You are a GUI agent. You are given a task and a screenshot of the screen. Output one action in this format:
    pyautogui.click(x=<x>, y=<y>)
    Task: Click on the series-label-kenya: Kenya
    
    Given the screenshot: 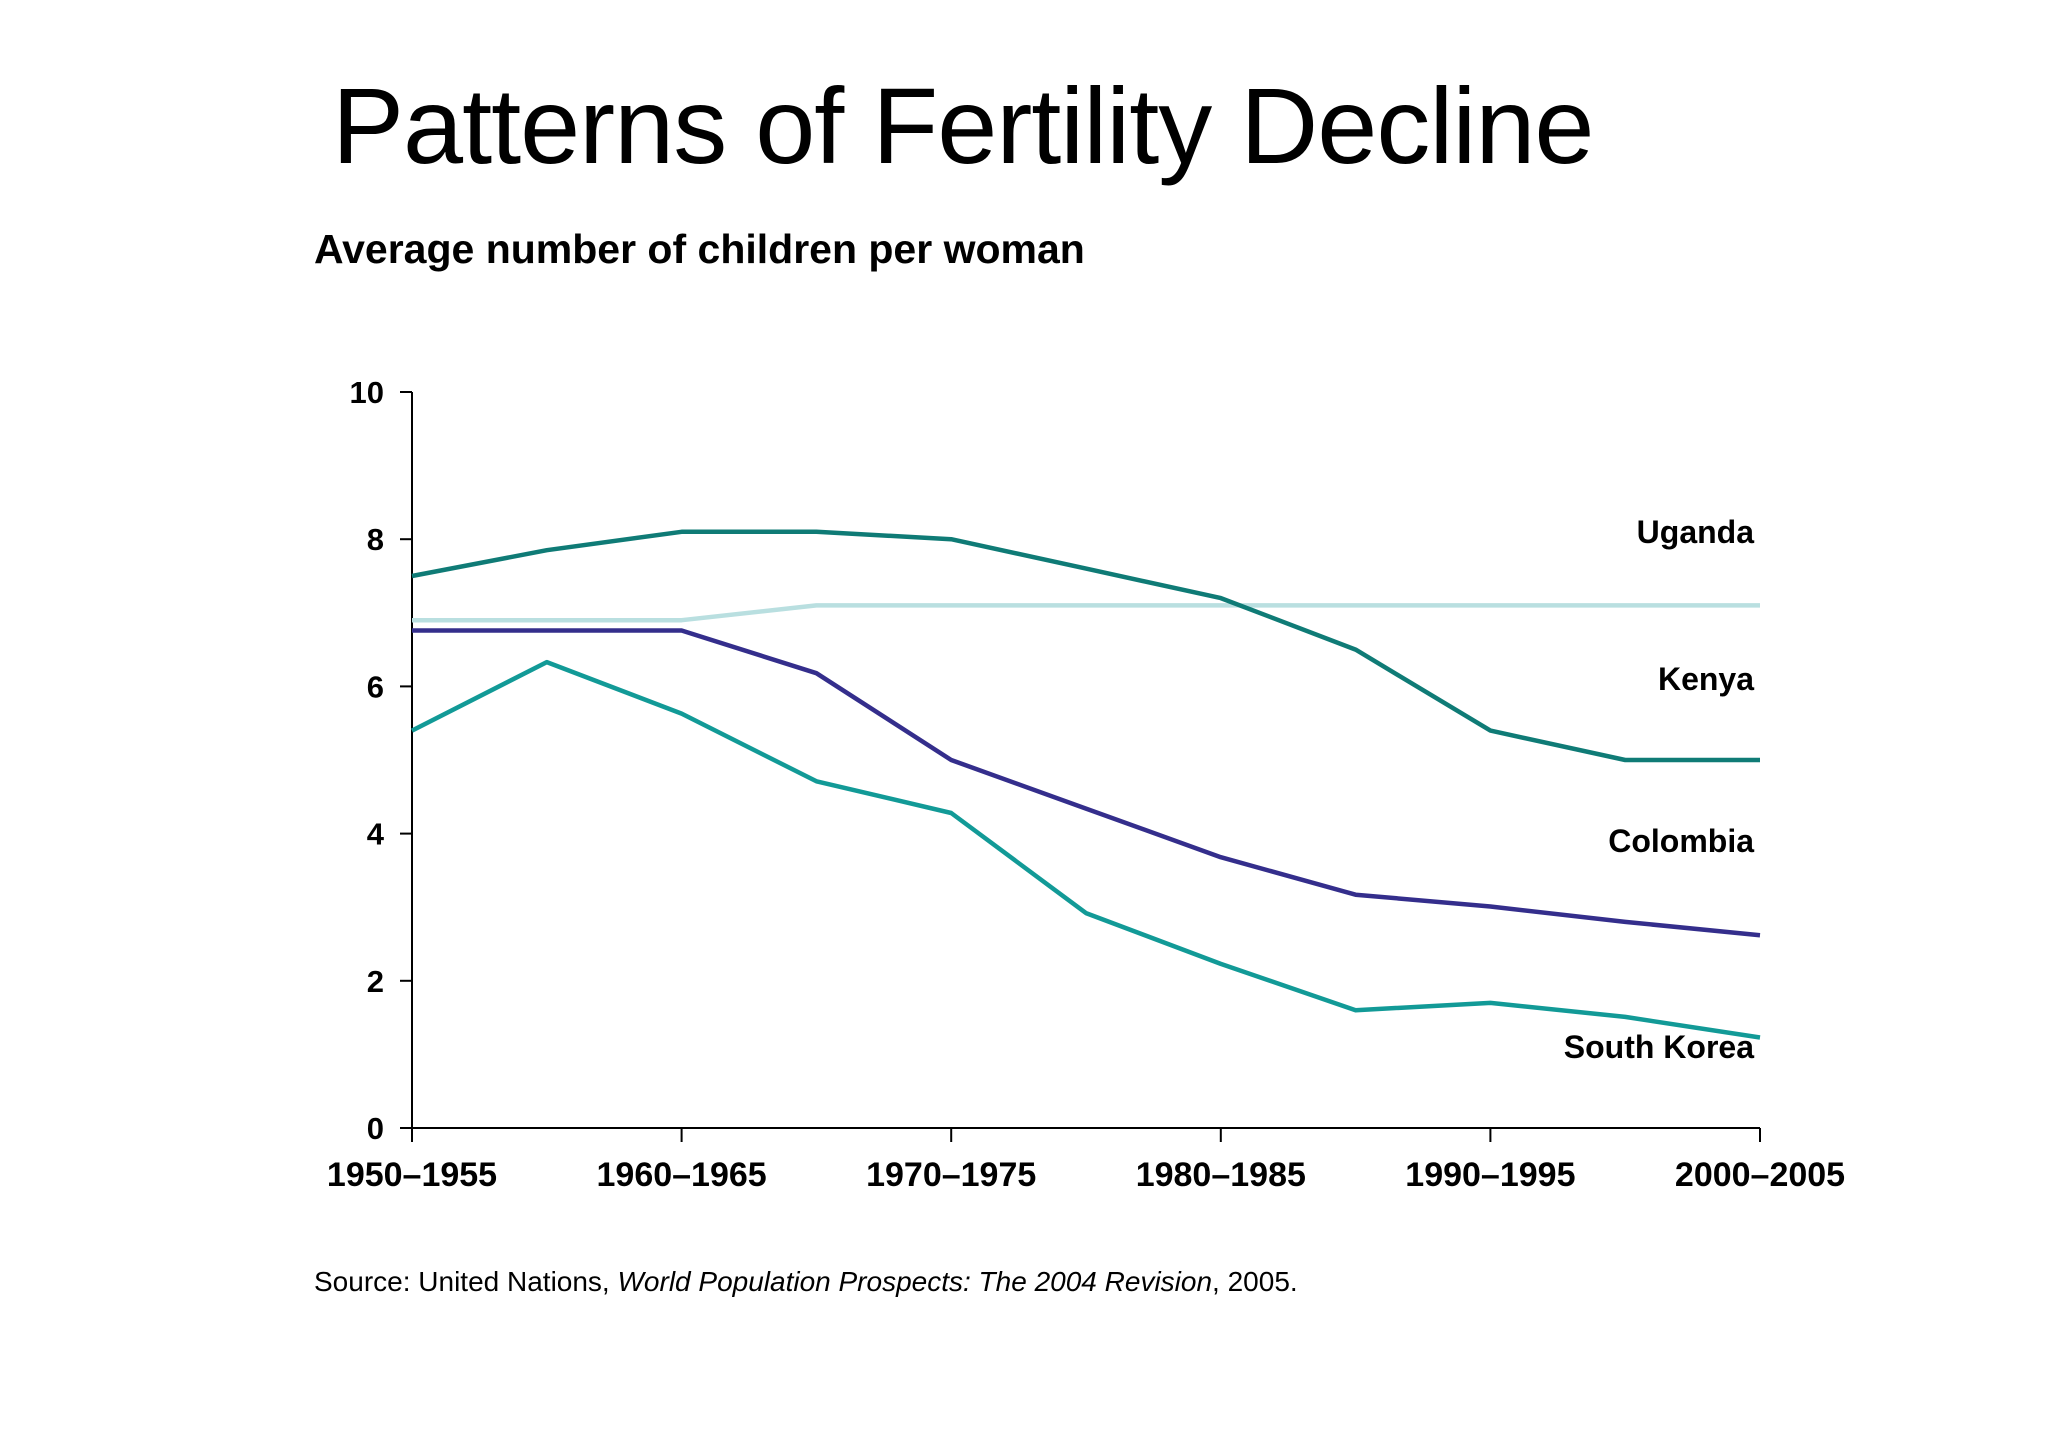 What is the action you would take?
    pyautogui.click(x=1706, y=679)
    